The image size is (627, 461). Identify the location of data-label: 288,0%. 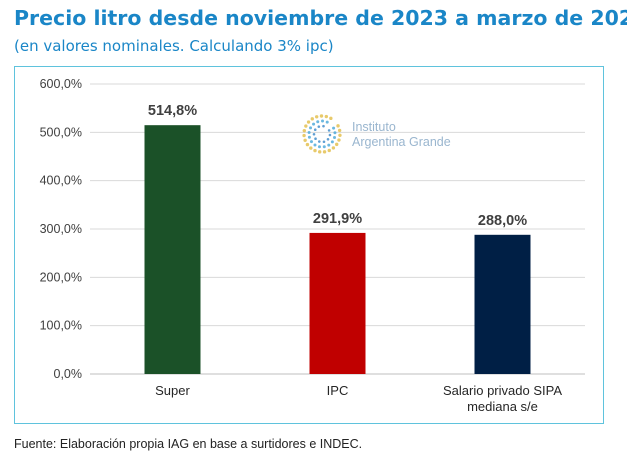
(502, 221).